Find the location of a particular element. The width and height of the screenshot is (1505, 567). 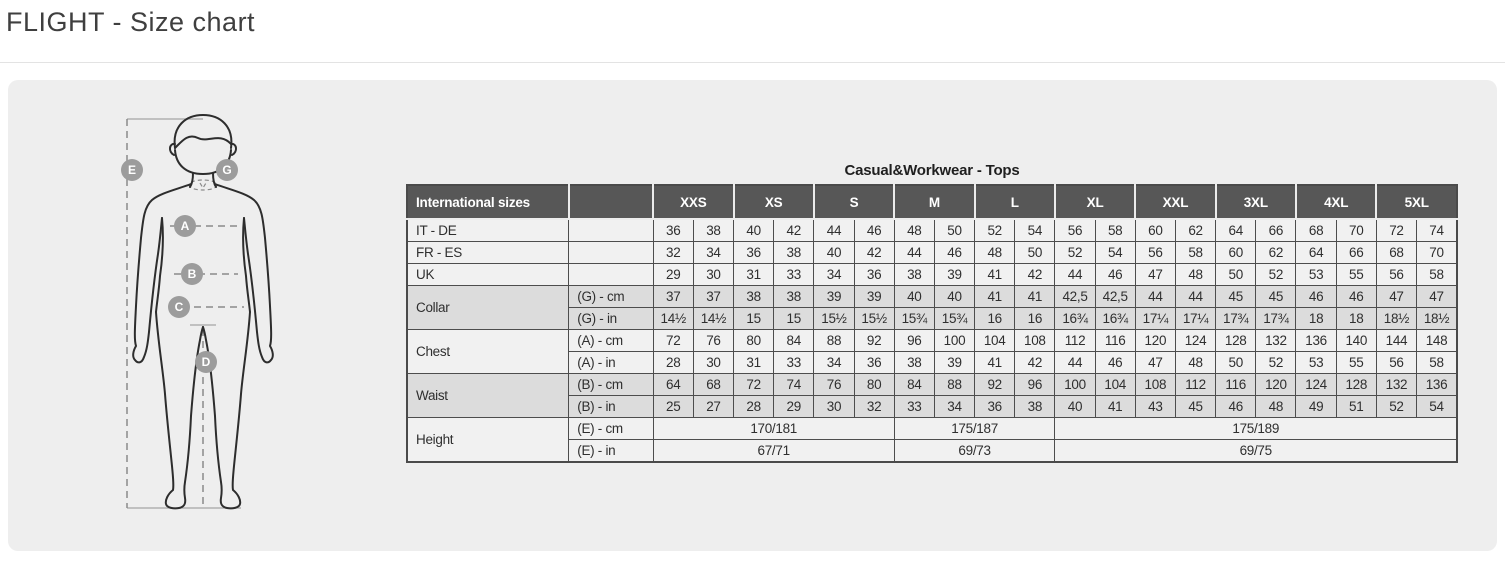

size-value-cell: 70 is located at coordinates (1437, 252).